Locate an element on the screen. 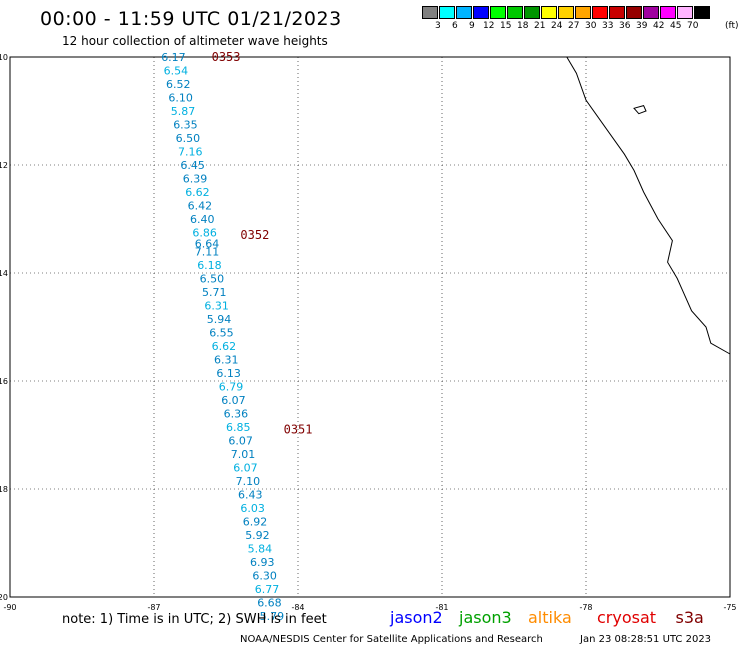  wave-height-value: 7.01 is located at coordinates (243, 454).